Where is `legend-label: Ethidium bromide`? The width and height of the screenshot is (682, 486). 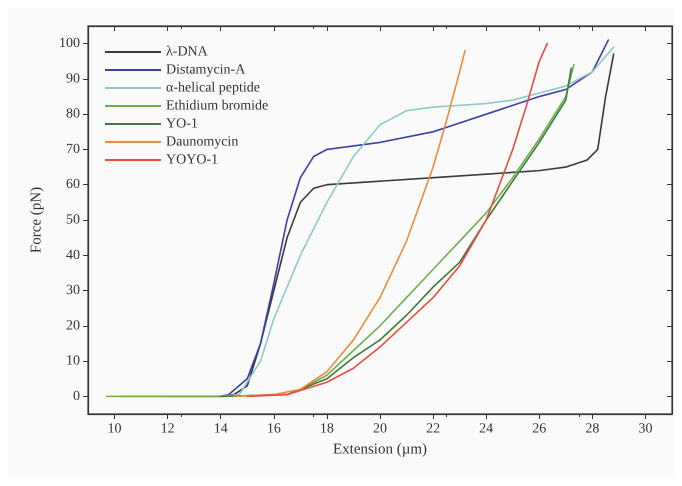 legend-label: Ethidium bromide is located at coordinates (217, 106).